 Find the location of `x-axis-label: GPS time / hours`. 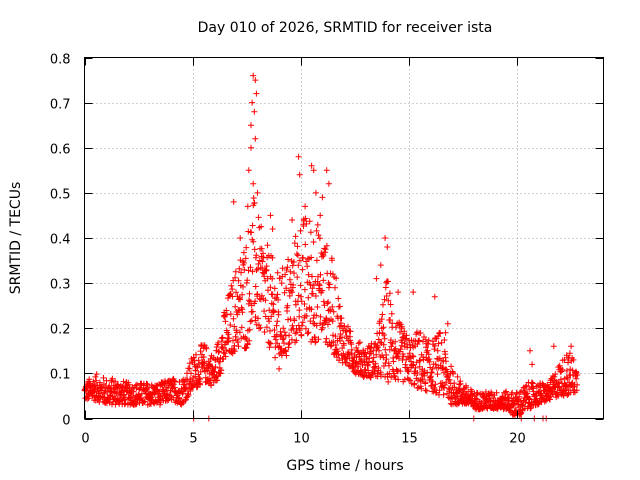

x-axis-label: GPS time / hours is located at coordinates (344, 466).